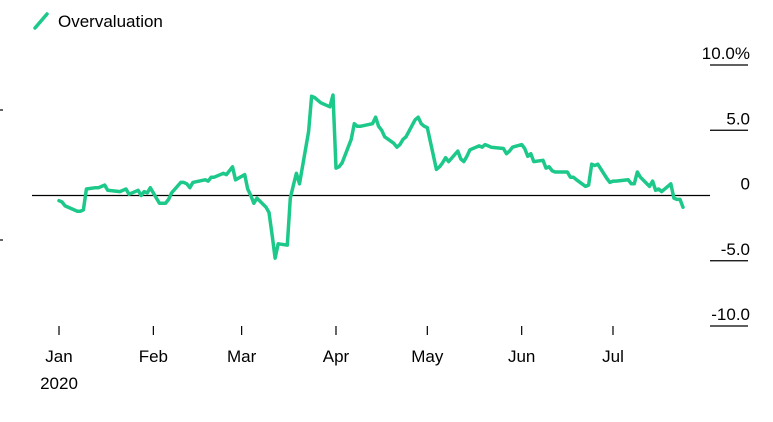 The image size is (773, 422). What do you see at coordinates (110, 21) in the screenshot?
I see `legend-label-overvaluation: Overvaluation` at bounding box center [110, 21].